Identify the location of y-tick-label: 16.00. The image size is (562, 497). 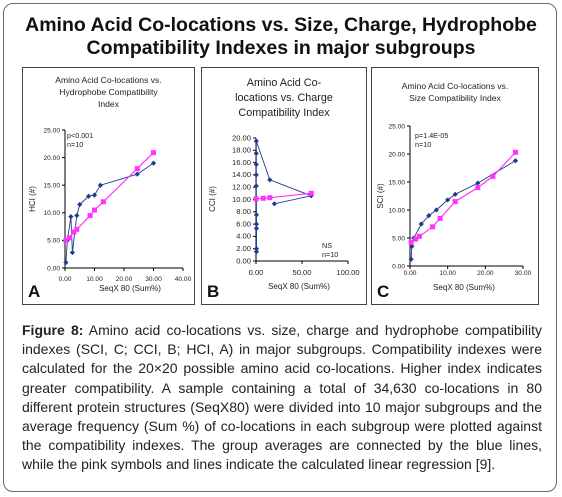
(241, 162).